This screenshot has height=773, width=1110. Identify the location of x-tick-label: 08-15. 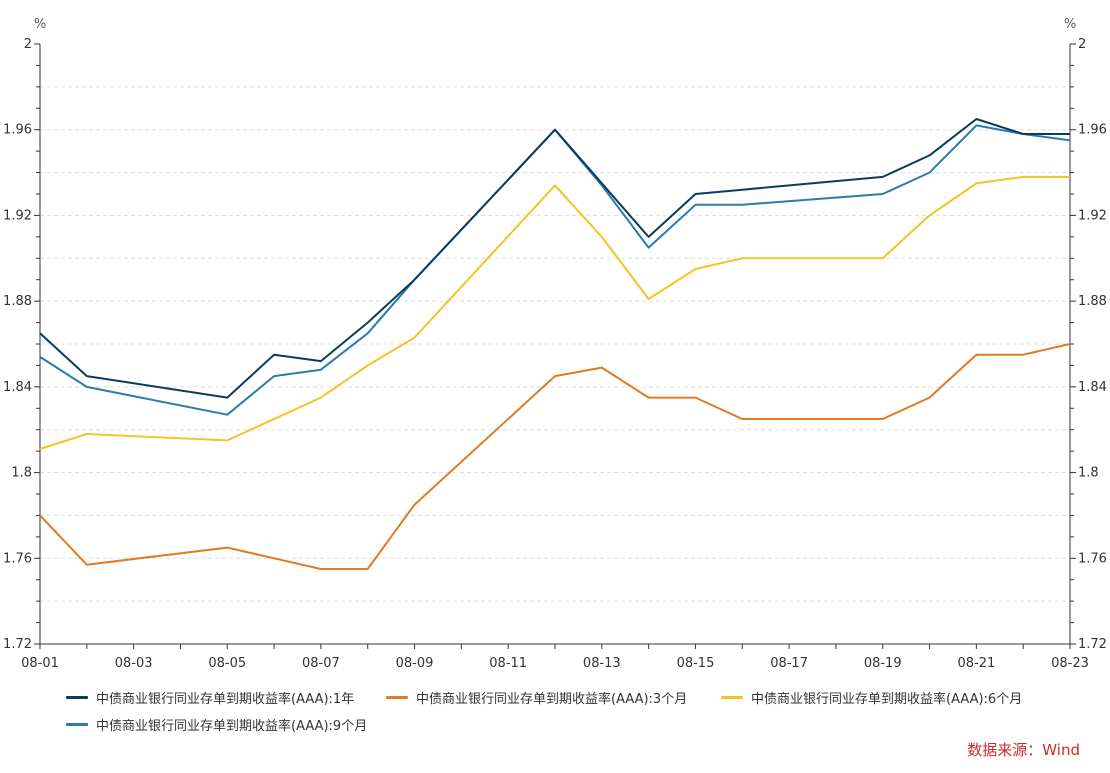
(696, 663).